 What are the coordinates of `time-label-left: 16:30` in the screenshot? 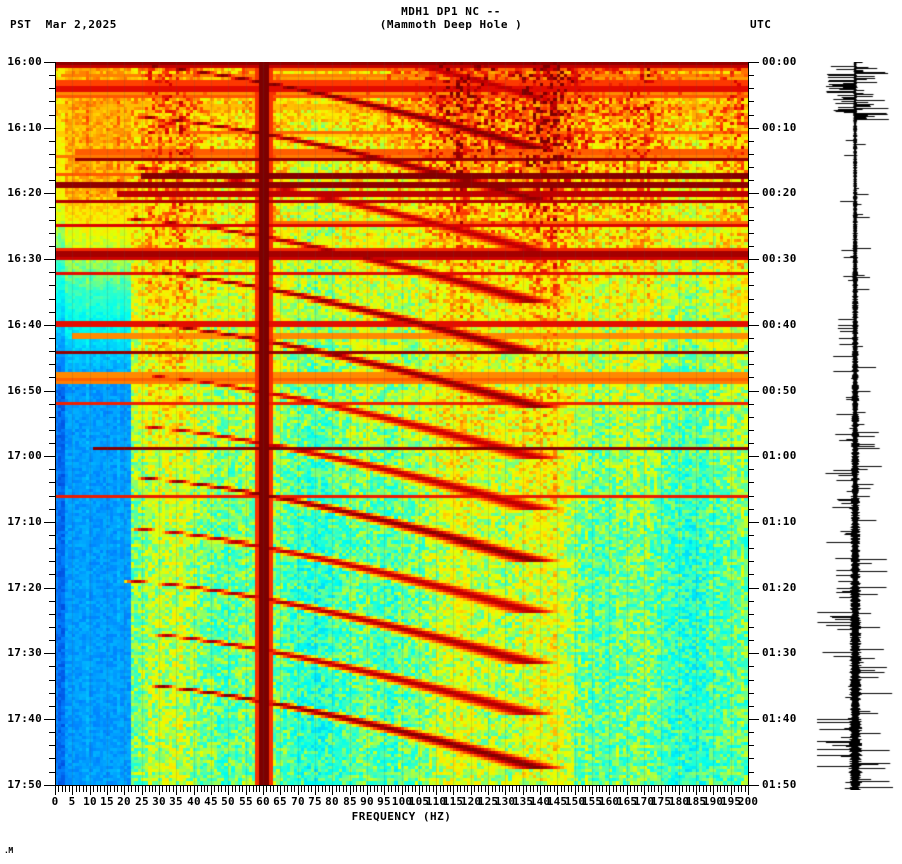 It's located at (24, 259).